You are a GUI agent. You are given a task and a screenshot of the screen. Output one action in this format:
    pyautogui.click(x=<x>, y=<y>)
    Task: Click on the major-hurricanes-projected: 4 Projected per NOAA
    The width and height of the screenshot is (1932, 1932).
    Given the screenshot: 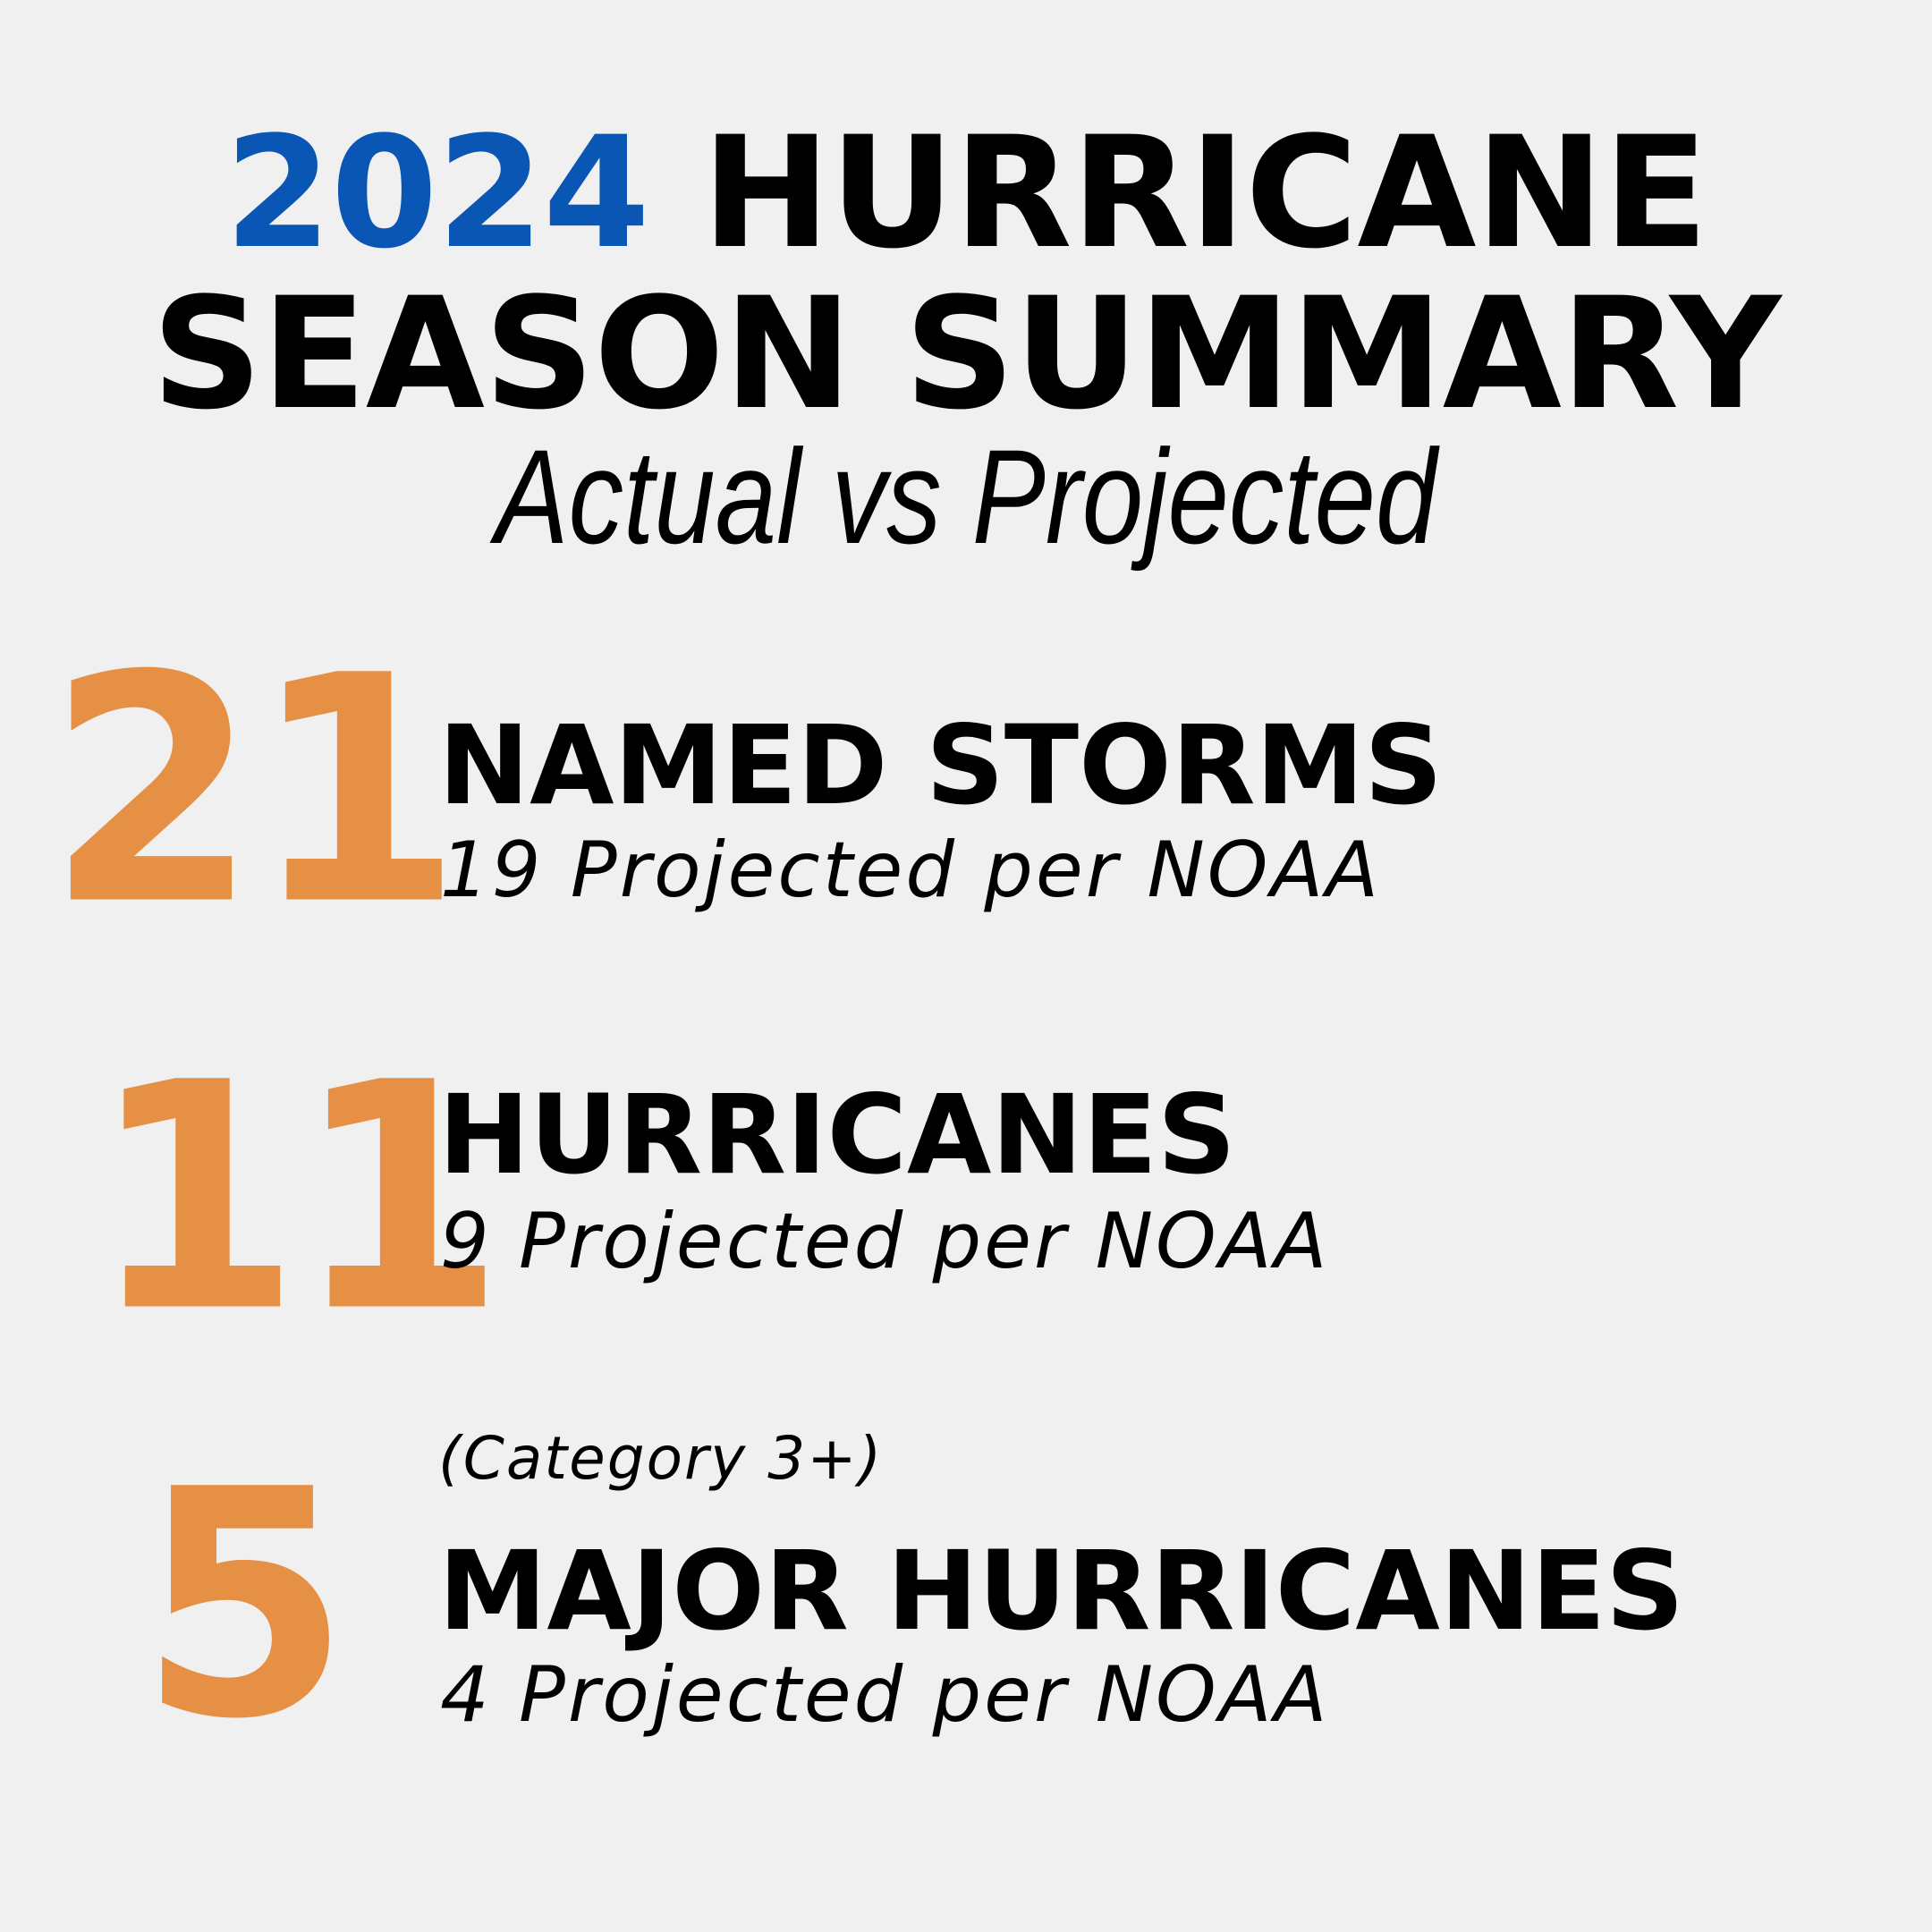 What is the action you would take?
    pyautogui.click(x=885, y=1695)
    